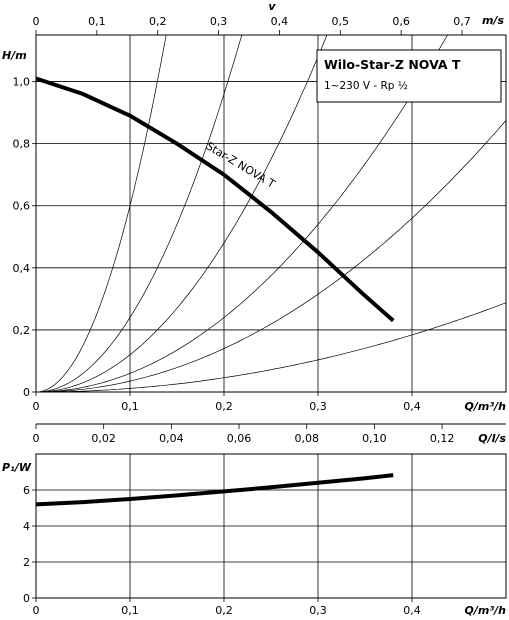 The image size is (509, 620). I want to click on head-chart-x-label: Q/m³/h, so click(486, 406).